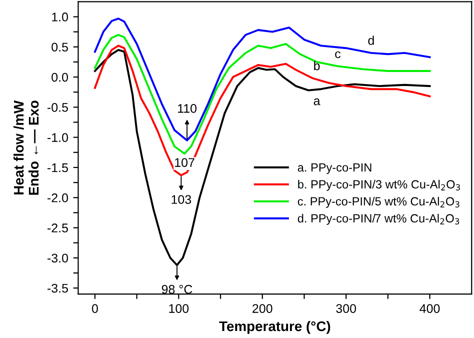 This screenshot has height=338, width=474. Describe the element at coordinates (60, 47) in the screenshot. I see `y-tick-label: 0.5` at that location.